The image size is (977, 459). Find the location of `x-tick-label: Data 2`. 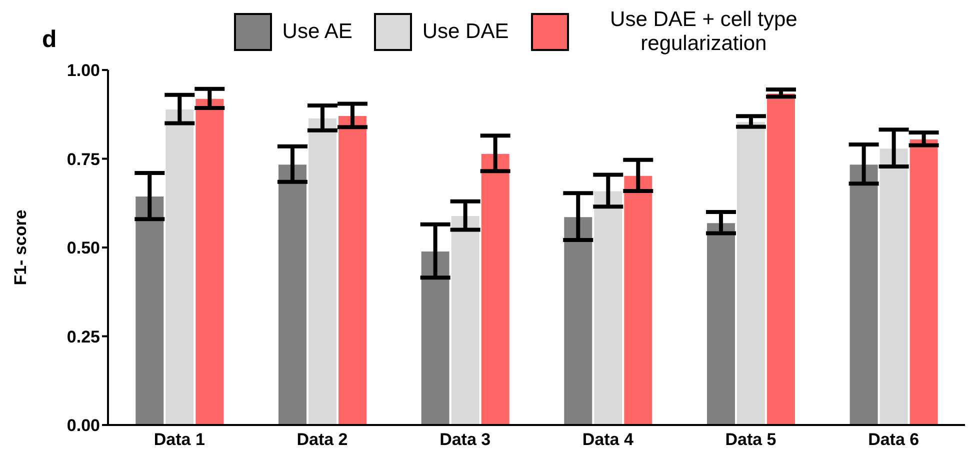

x-tick-label: Data 2 is located at coordinates (322, 440).